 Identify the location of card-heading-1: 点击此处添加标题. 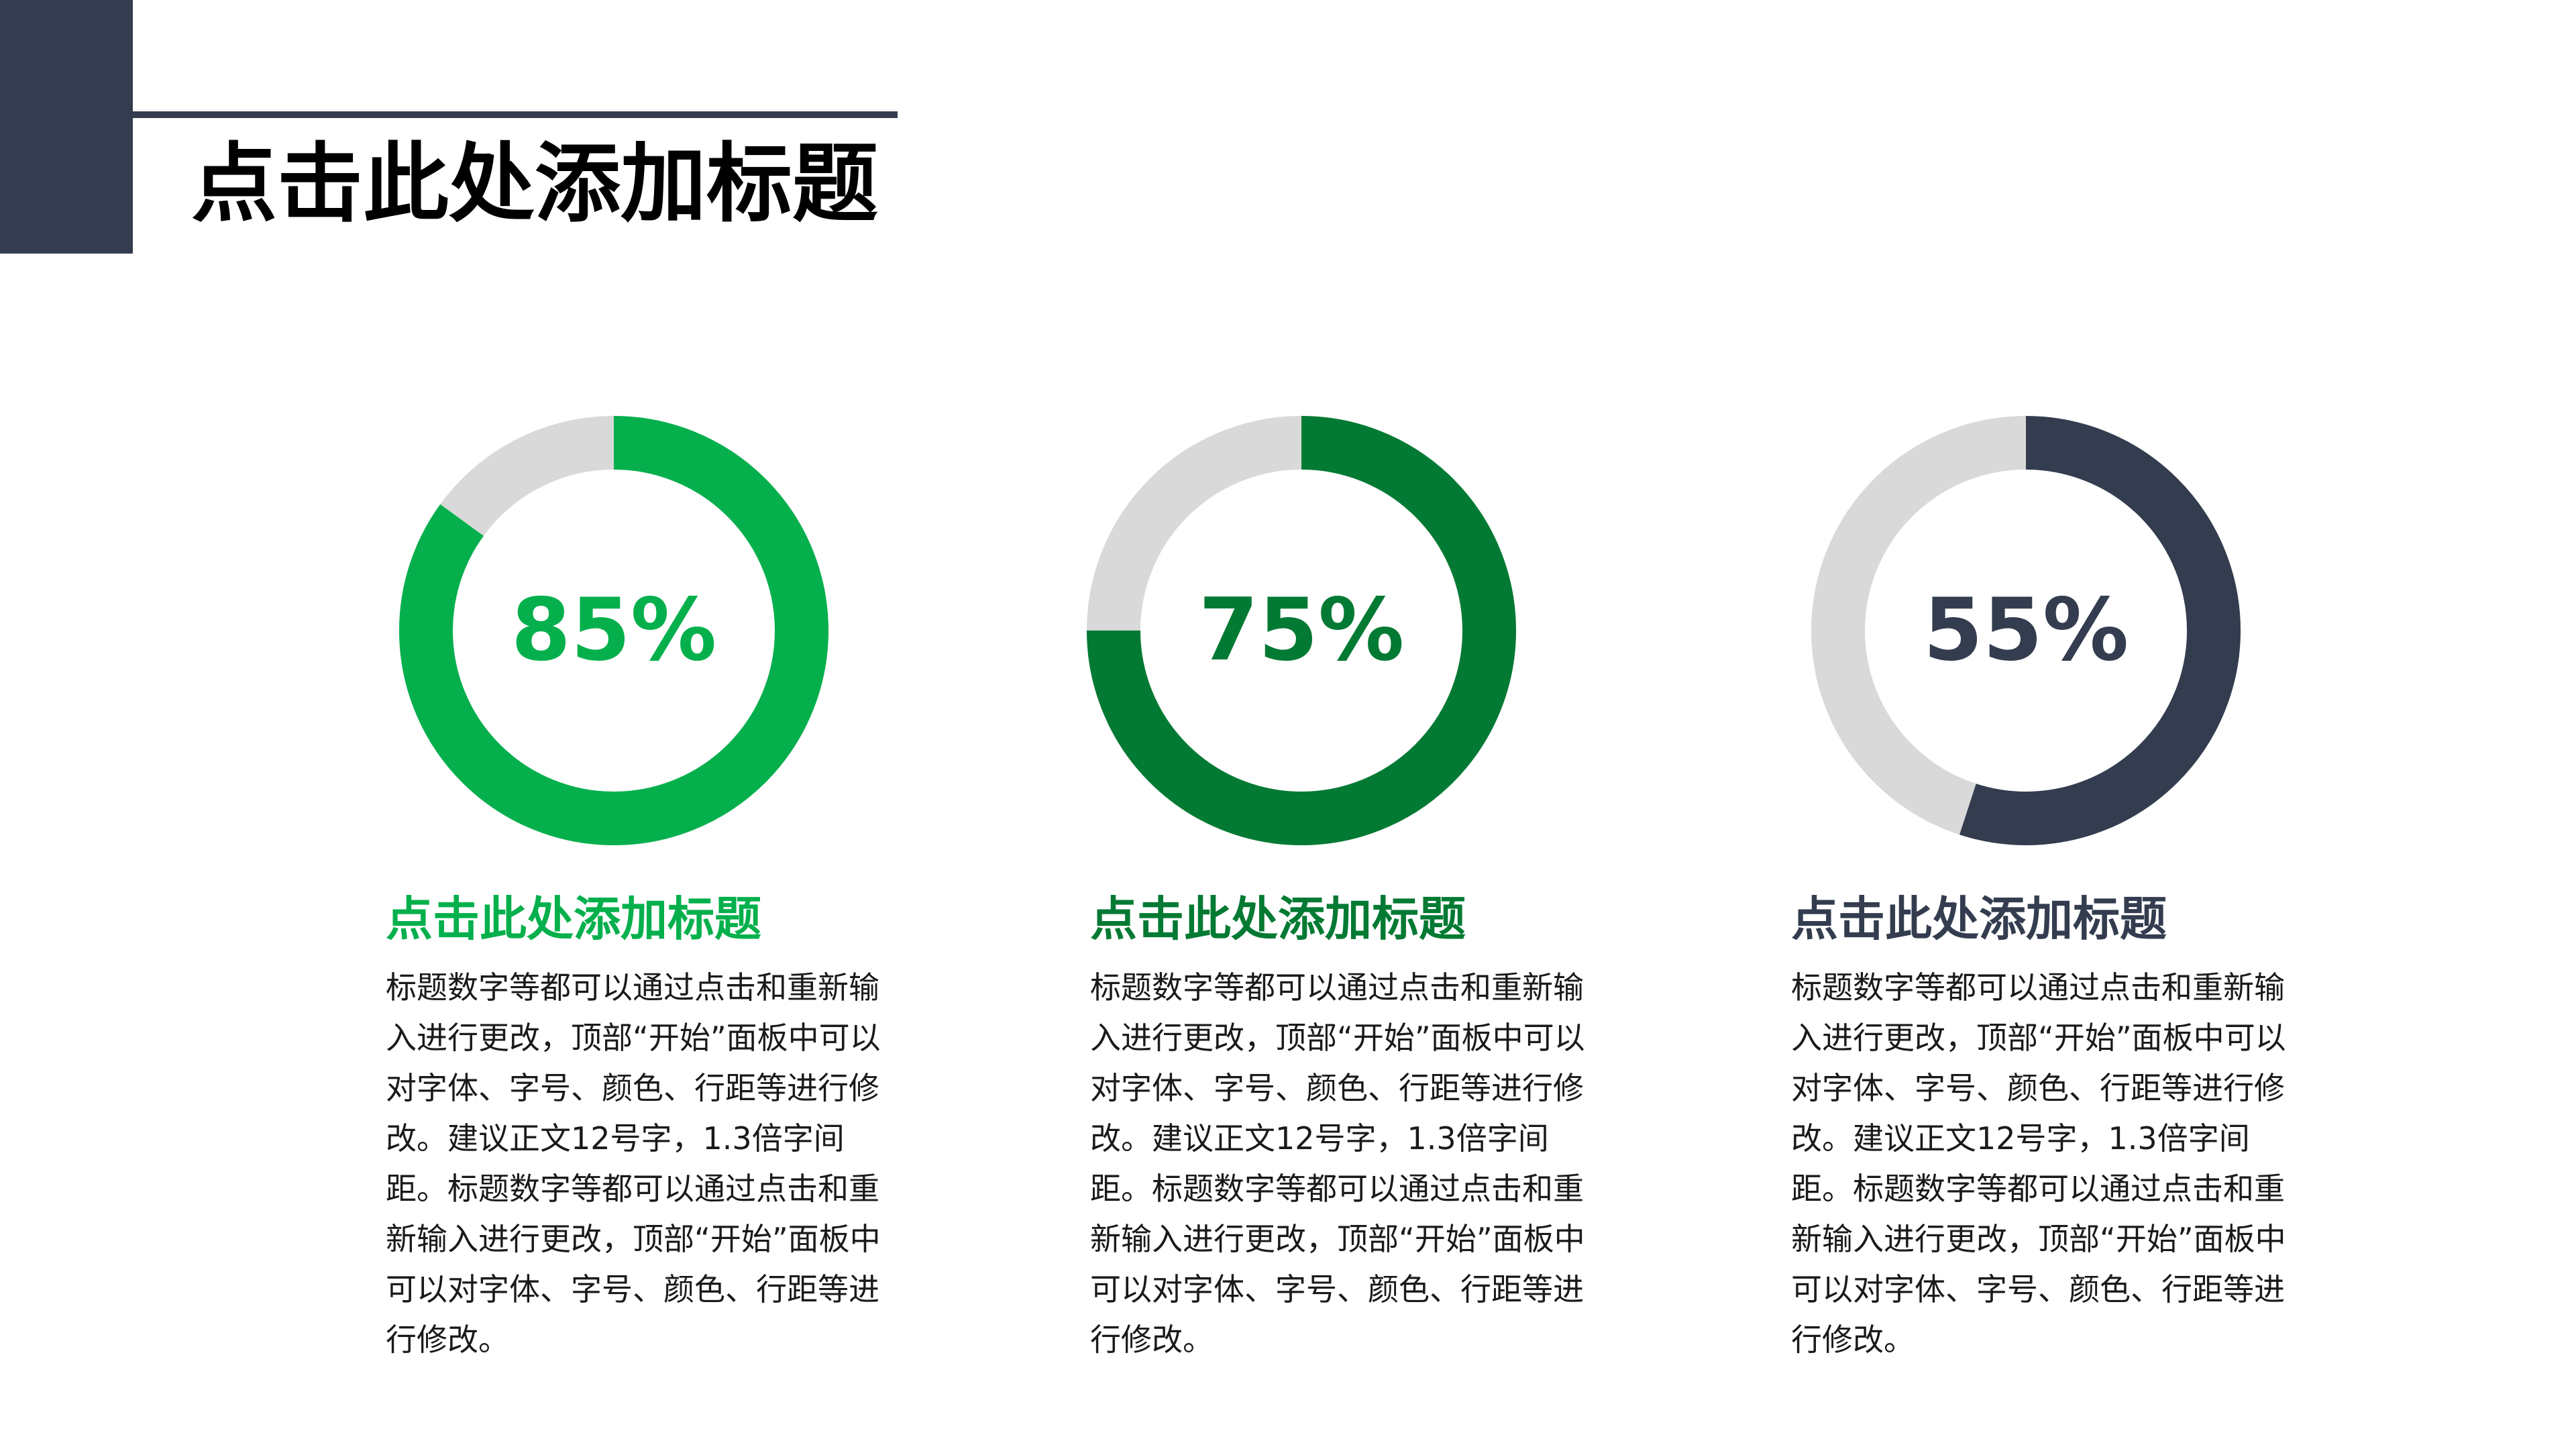
(573, 919).